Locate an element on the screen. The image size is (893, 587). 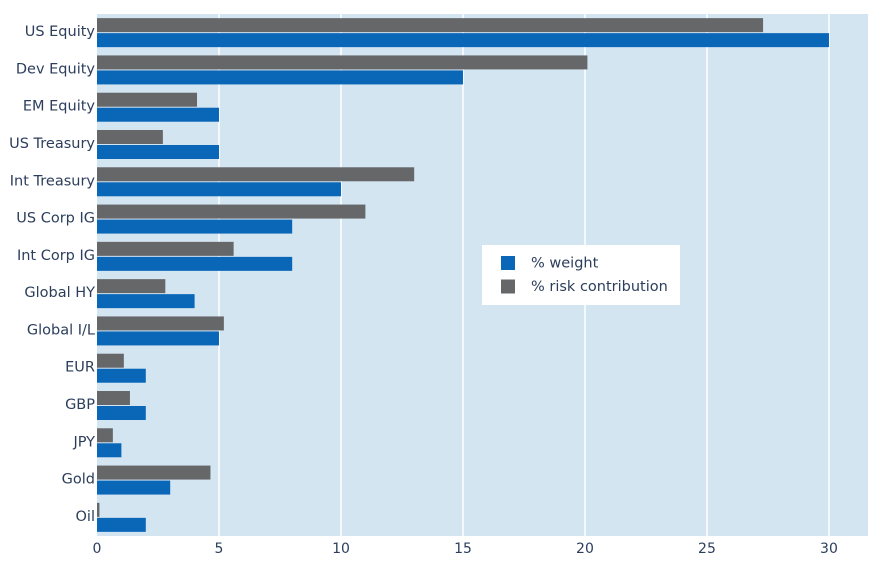
bar-weight-global-i-l is located at coordinates (158, 338).